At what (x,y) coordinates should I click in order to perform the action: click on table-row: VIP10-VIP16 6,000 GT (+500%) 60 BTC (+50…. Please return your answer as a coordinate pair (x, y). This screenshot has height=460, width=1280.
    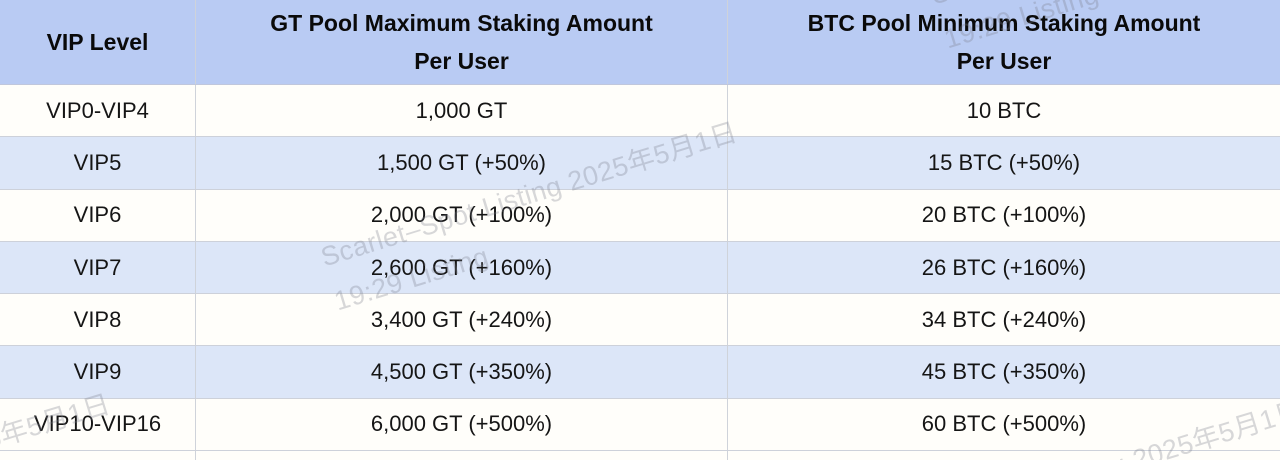
    Looking at the image, I should click on (640, 425).